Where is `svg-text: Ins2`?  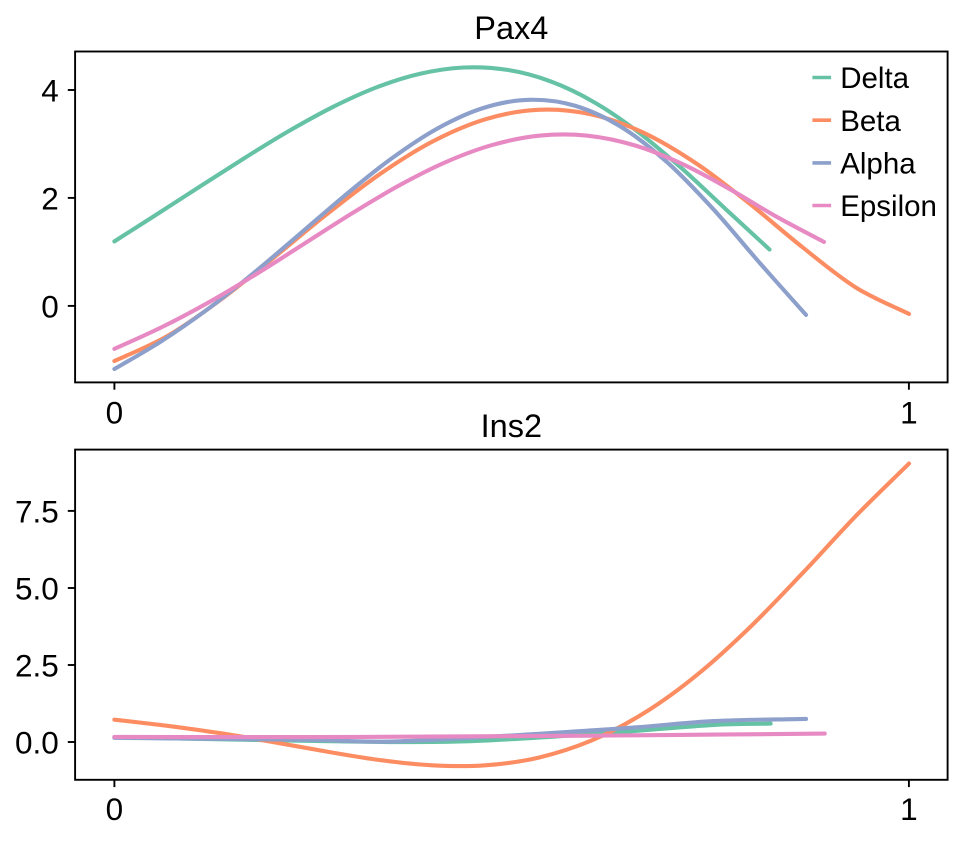 svg-text: Ins2 is located at coordinates (511, 426).